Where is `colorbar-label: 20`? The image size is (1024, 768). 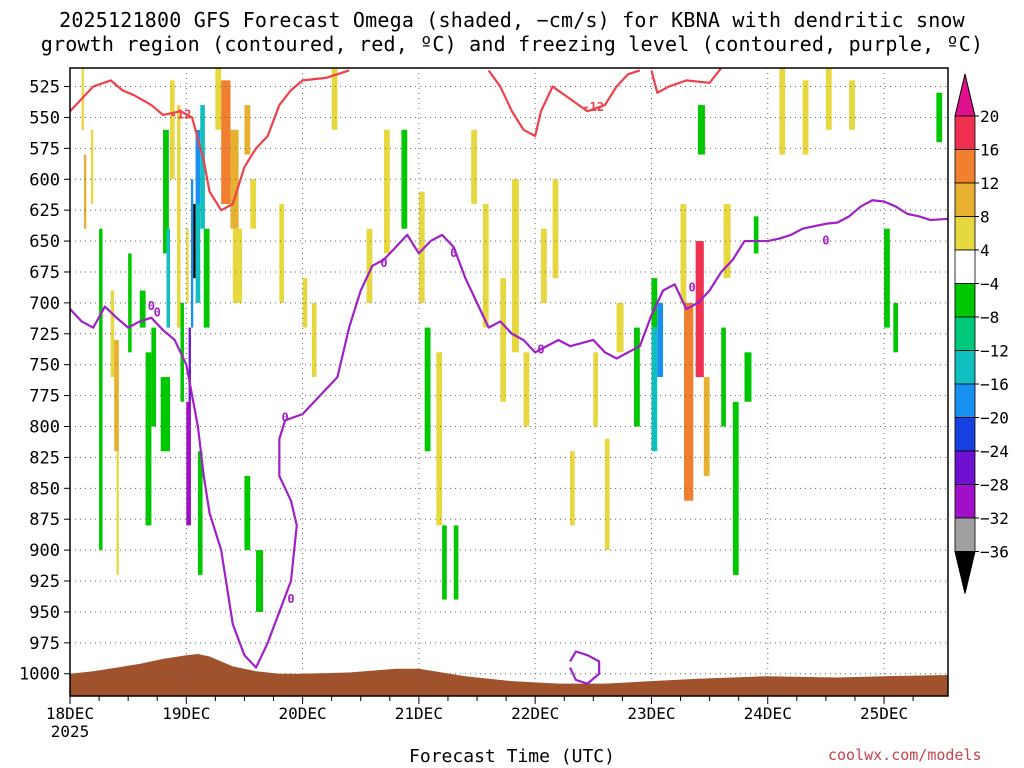
colorbar-label: 20 is located at coordinates (989, 116).